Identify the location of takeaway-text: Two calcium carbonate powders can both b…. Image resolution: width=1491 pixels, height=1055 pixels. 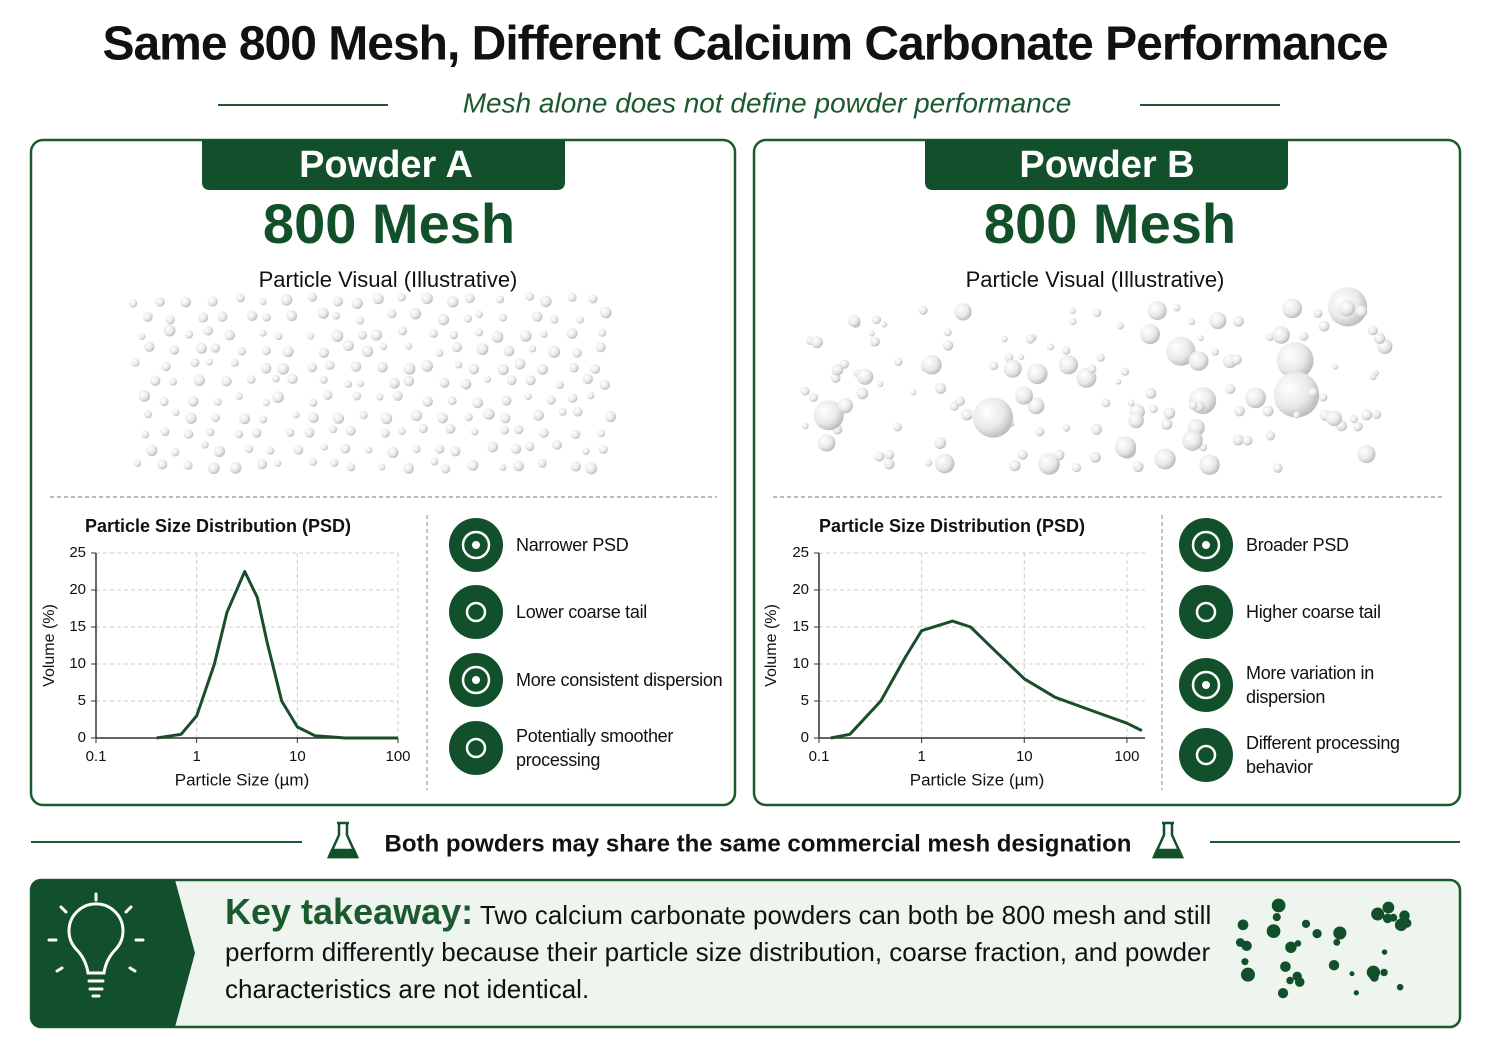
(718, 952).